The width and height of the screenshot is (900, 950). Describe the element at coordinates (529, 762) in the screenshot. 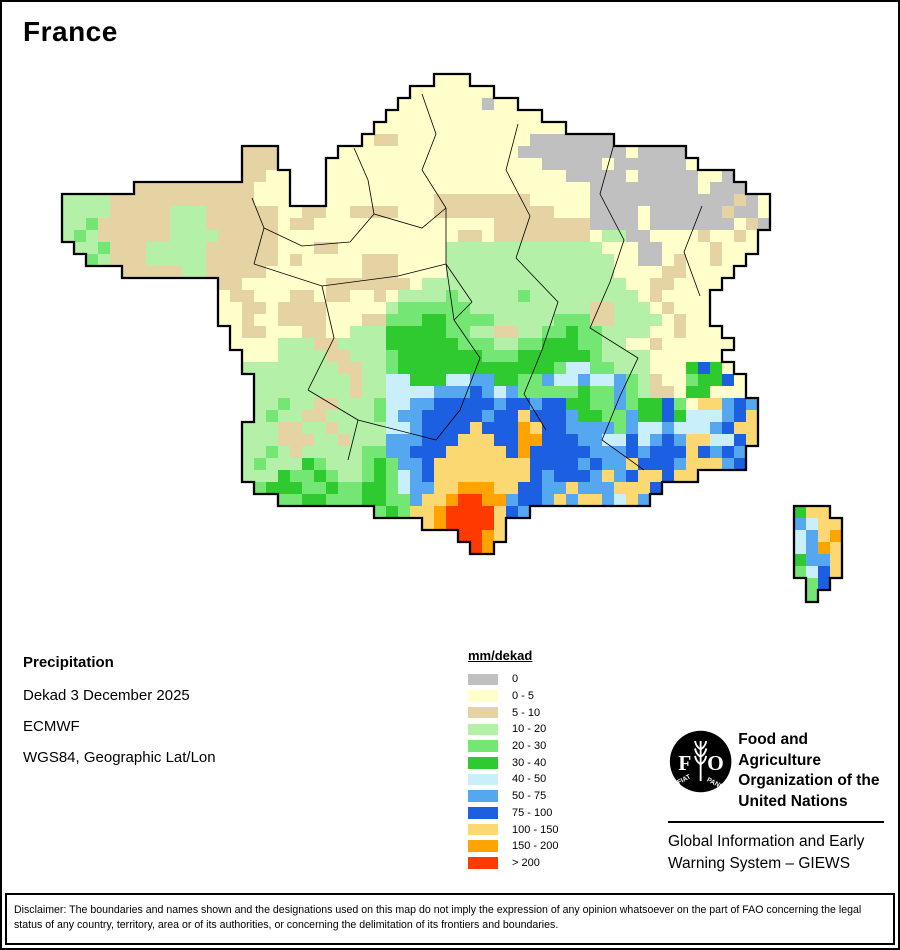

I see `legend-label: 30 - 40` at that location.